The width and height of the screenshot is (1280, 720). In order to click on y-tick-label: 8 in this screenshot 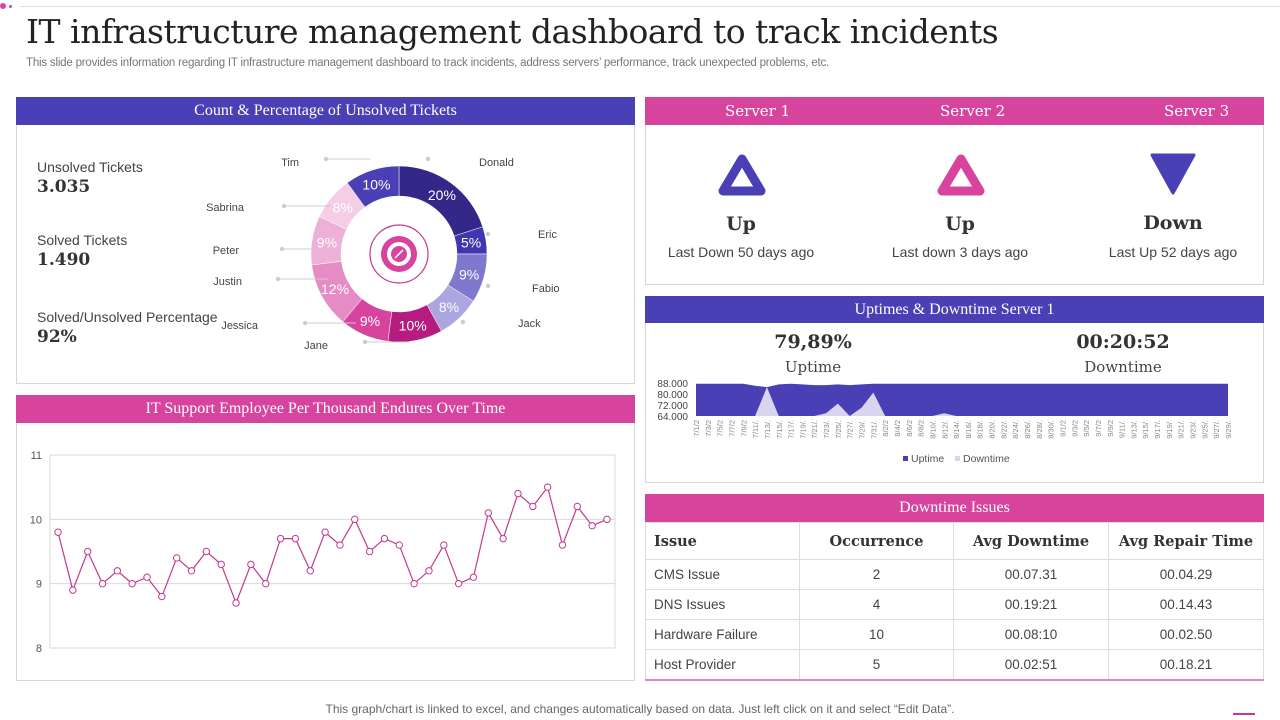, I will do `click(39, 649)`.